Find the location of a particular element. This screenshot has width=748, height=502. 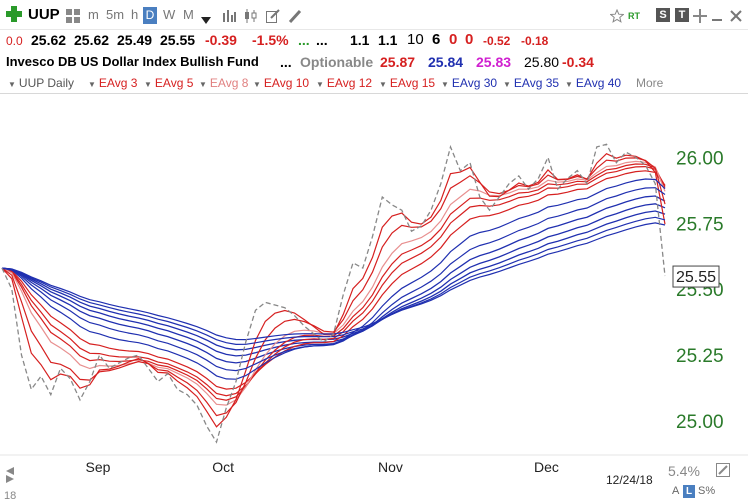

l-badge: L is located at coordinates (689, 491).